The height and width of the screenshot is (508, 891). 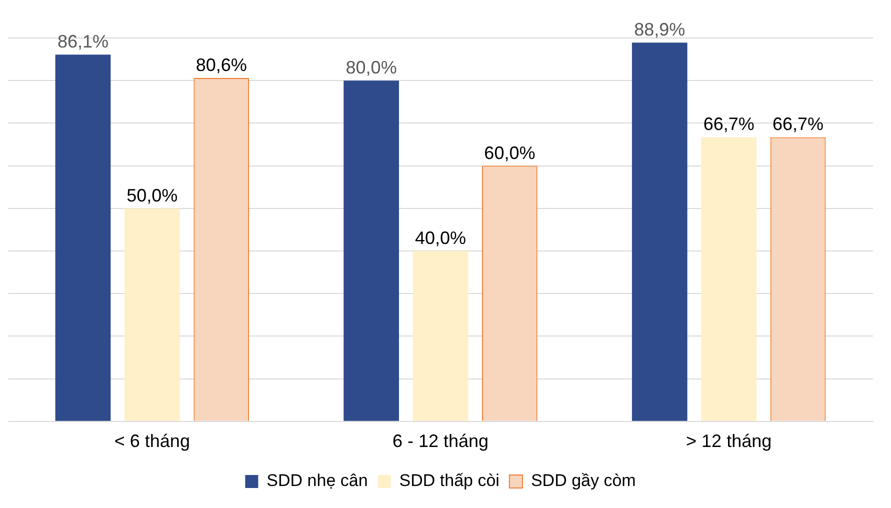 I want to click on data-label: 80,0%, so click(x=371, y=68).